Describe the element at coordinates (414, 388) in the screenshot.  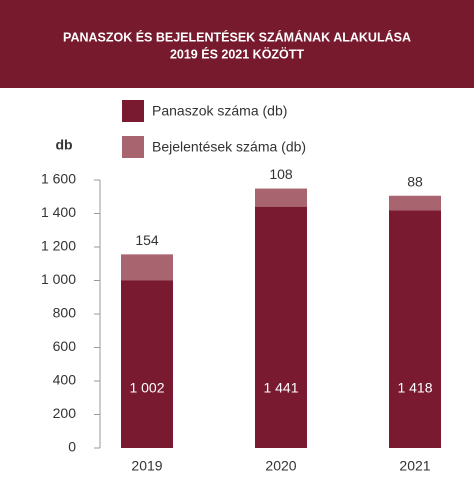
I see `bar-value-label: 1 418` at that location.